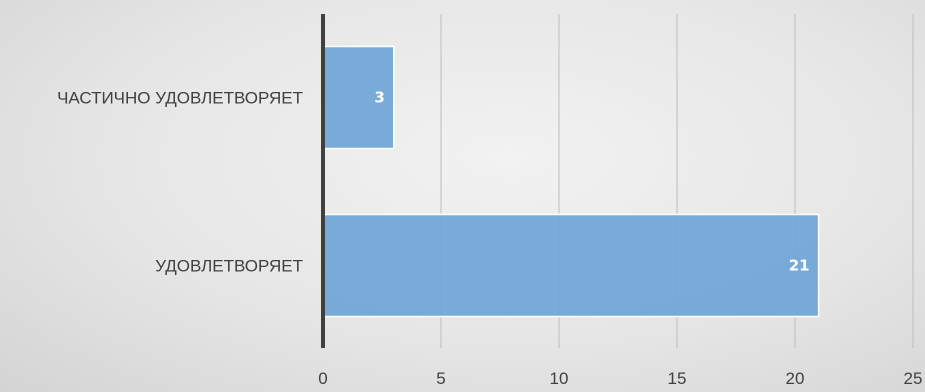  What do you see at coordinates (440, 378) in the screenshot?
I see `tick-label-5: 5` at bounding box center [440, 378].